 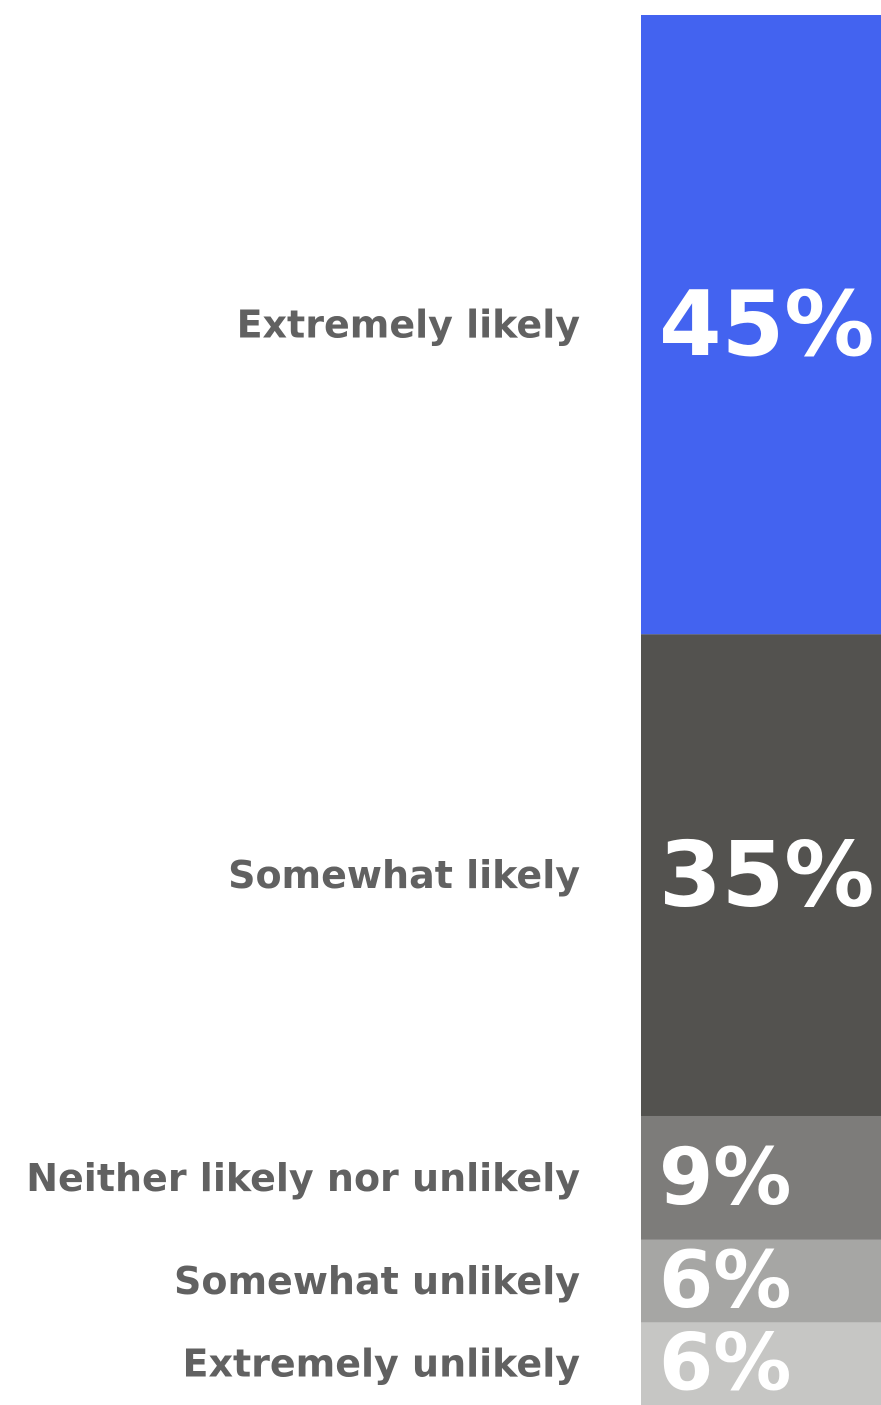 I want to click on category-label-extremely-likely: Extremely likely, so click(x=409, y=325).